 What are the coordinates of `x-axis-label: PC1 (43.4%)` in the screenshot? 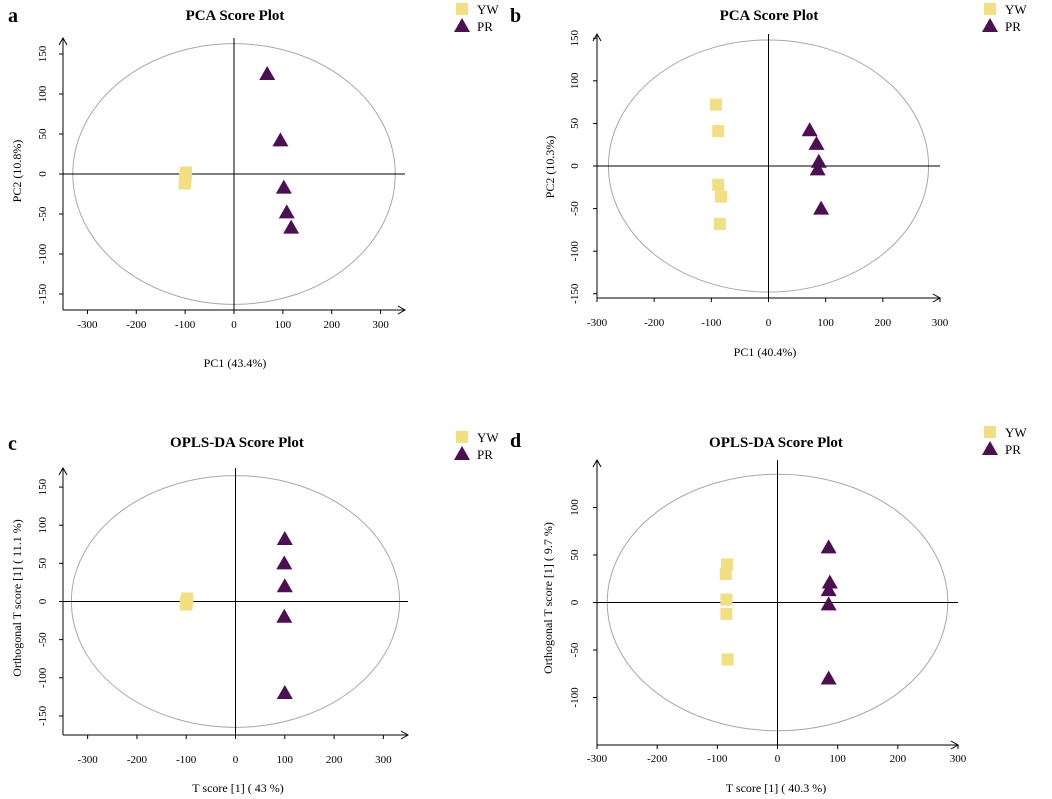 It's located at (235, 363).